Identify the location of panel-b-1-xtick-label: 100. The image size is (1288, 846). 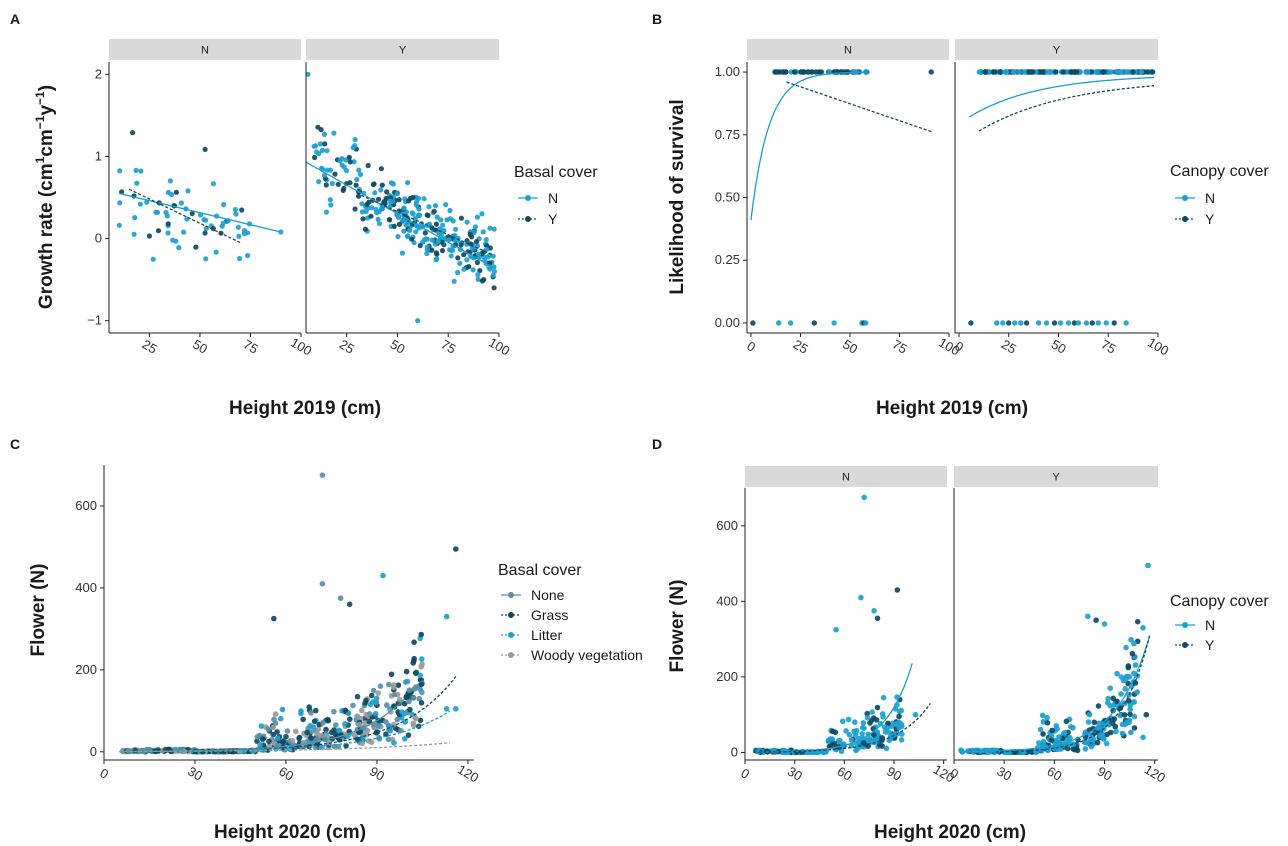
(1158, 347).